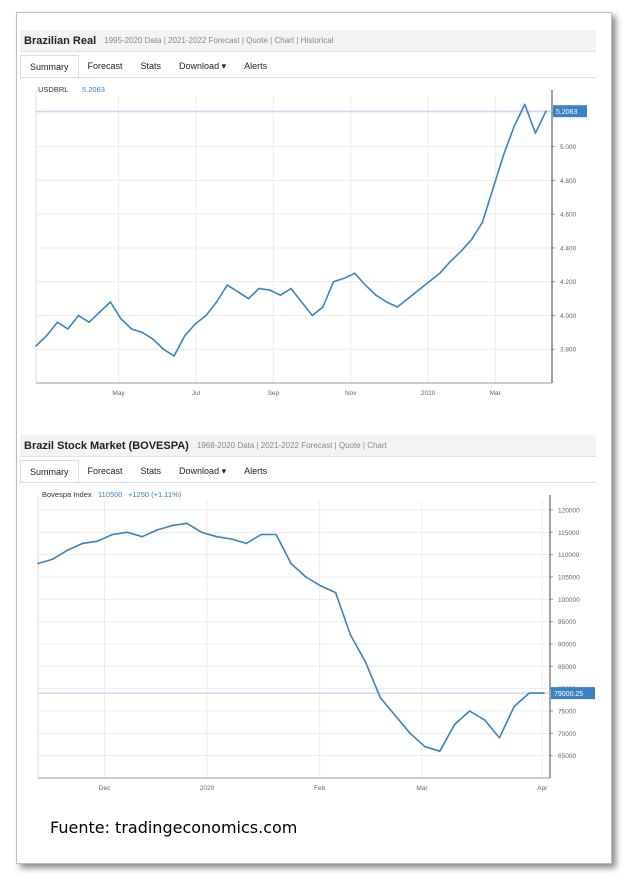 This screenshot has height=880, width=625. Describe the element at coordinates (569, 533) in the screenshot. I see `y-tick-label: 115000` at that location.